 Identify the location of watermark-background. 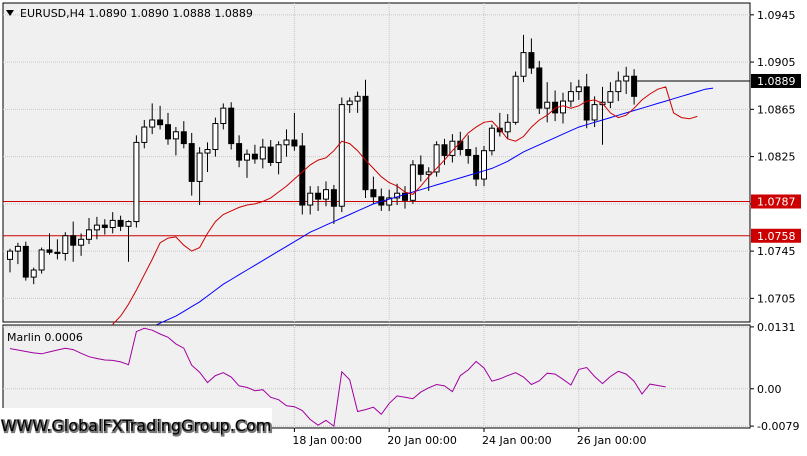
(136, 430).